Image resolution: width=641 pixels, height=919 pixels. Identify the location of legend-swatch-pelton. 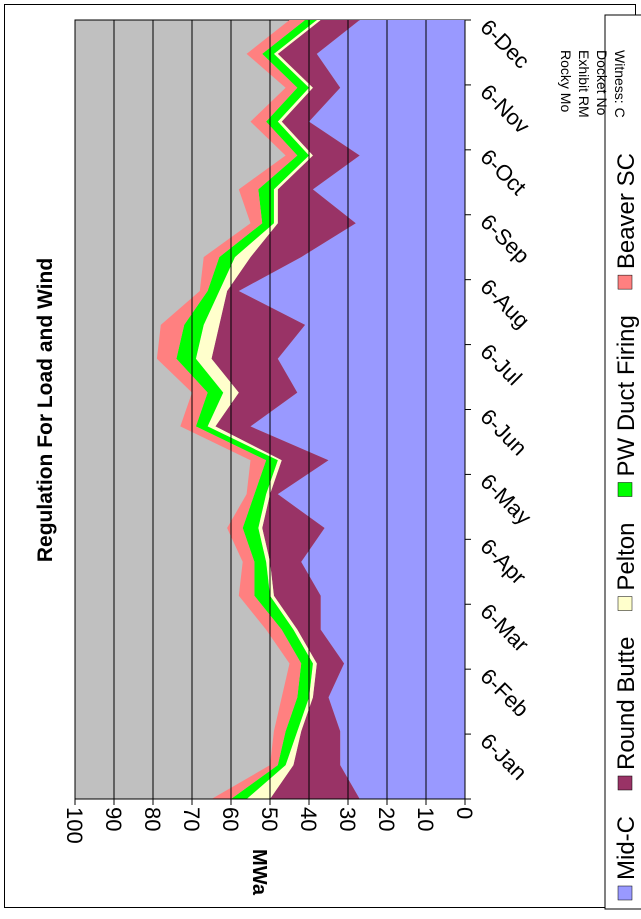
(625, 603).